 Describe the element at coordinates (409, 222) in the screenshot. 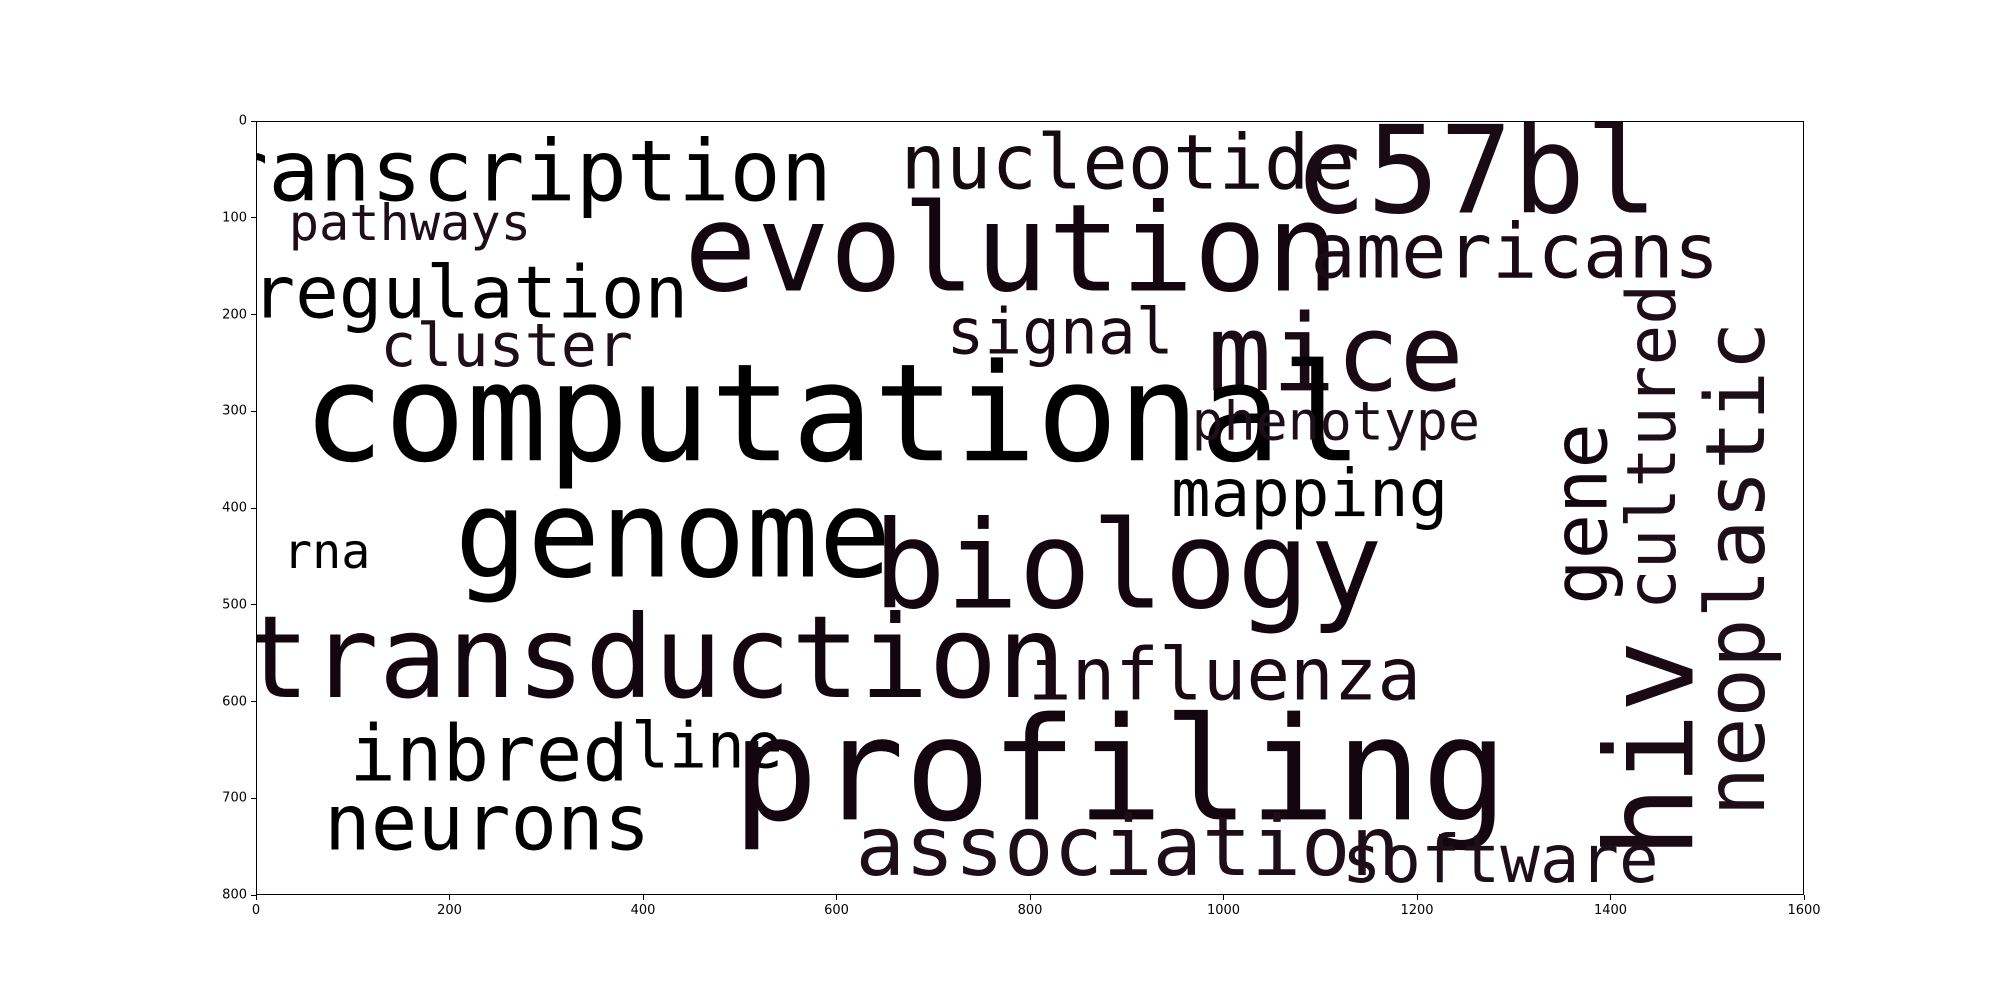

I see `word-pathways: pathways` at that location.